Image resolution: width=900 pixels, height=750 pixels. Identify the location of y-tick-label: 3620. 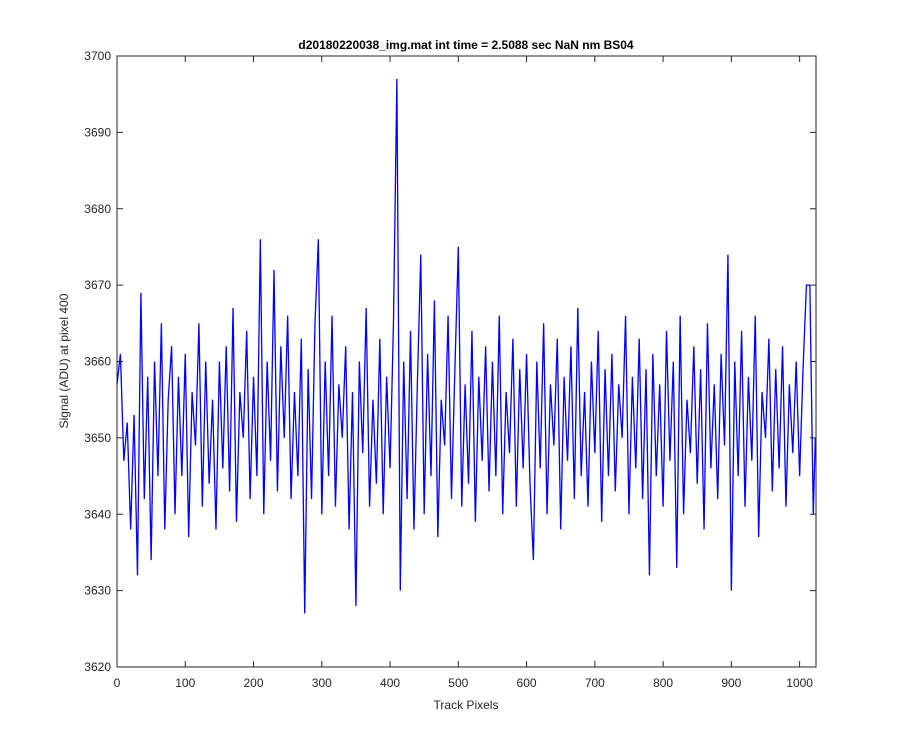
(97, 667).